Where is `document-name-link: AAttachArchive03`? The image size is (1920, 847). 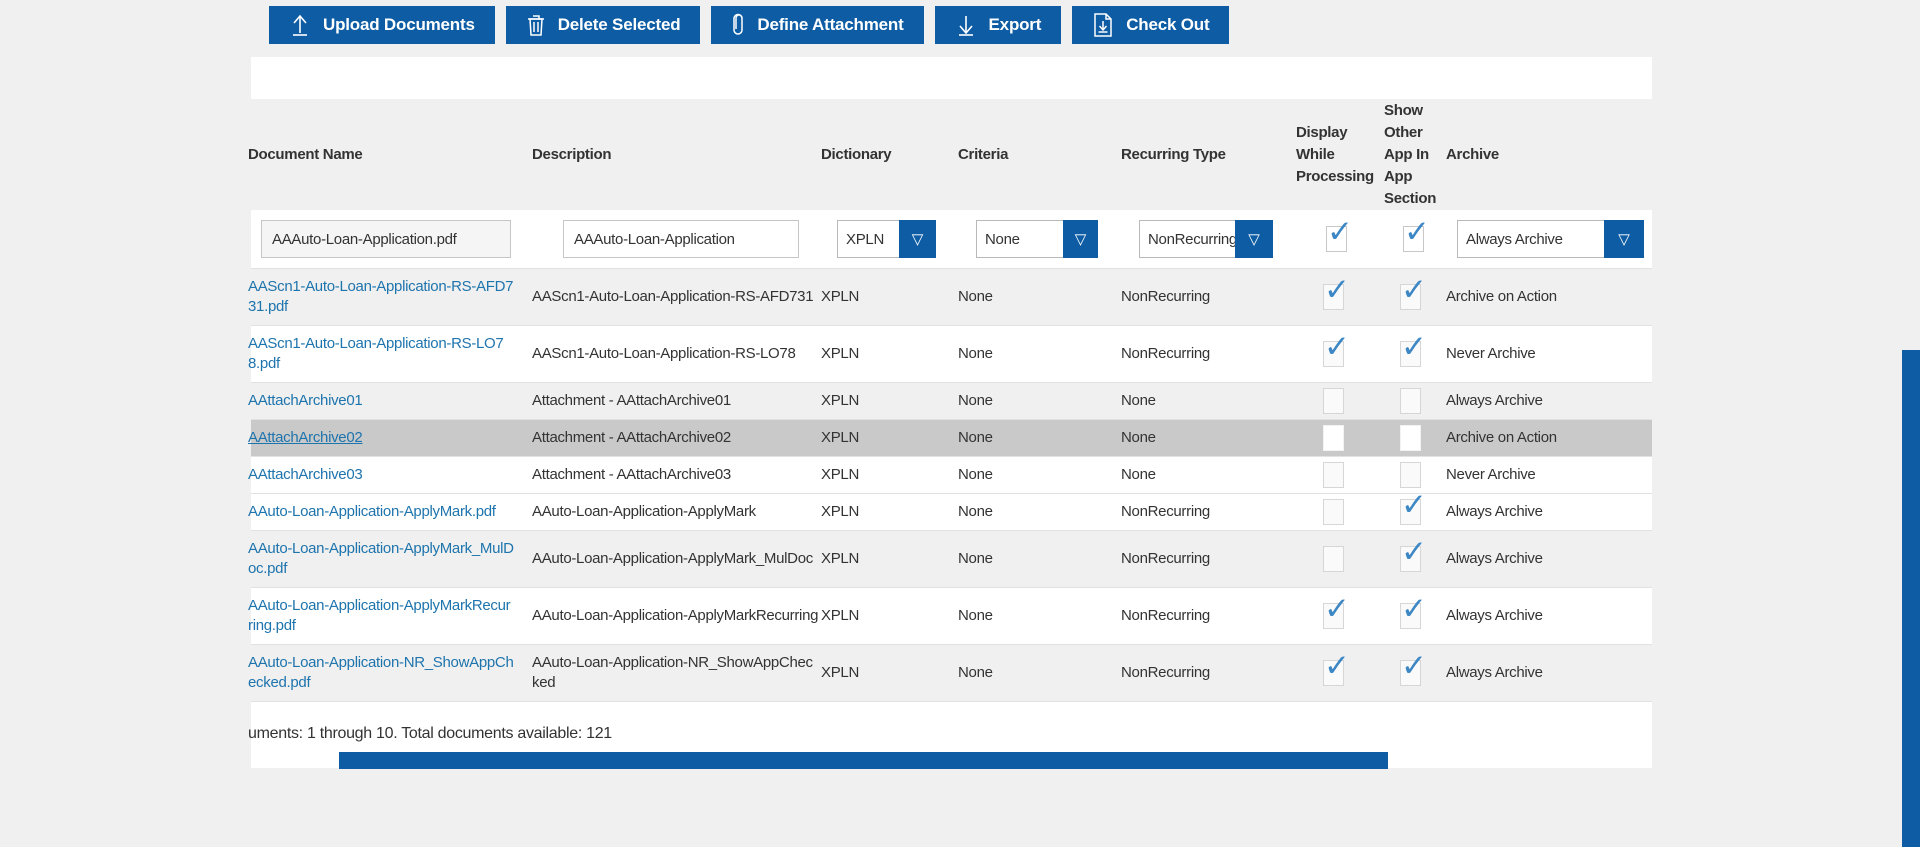
document-name-link: AAttachArchive03 is located at coordinates (305, 474).